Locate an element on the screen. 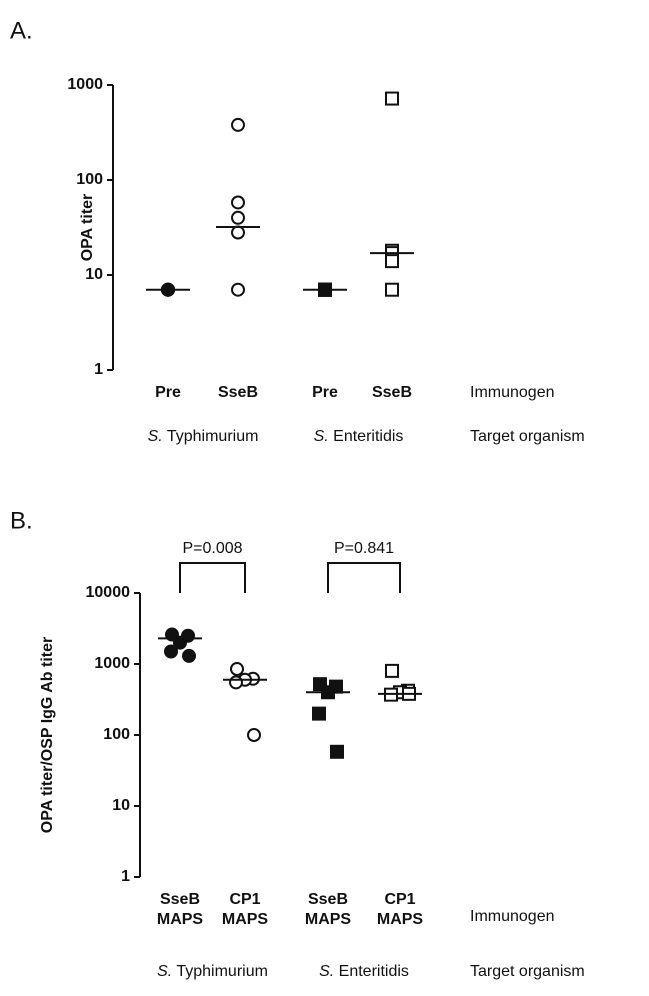 The height and width of the screenshot is (996, 649). panel-label: B. is located at coordinates (21, 520).